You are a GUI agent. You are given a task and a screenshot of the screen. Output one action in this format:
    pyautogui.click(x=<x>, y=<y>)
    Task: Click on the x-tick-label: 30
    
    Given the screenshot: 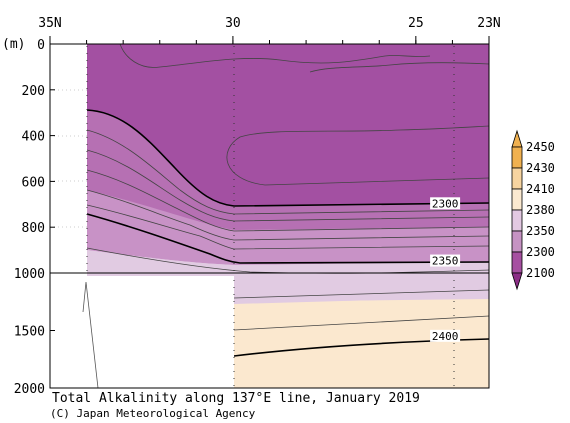 What is the action you would take?
    pyautogui.click(x=233, y=23)
    